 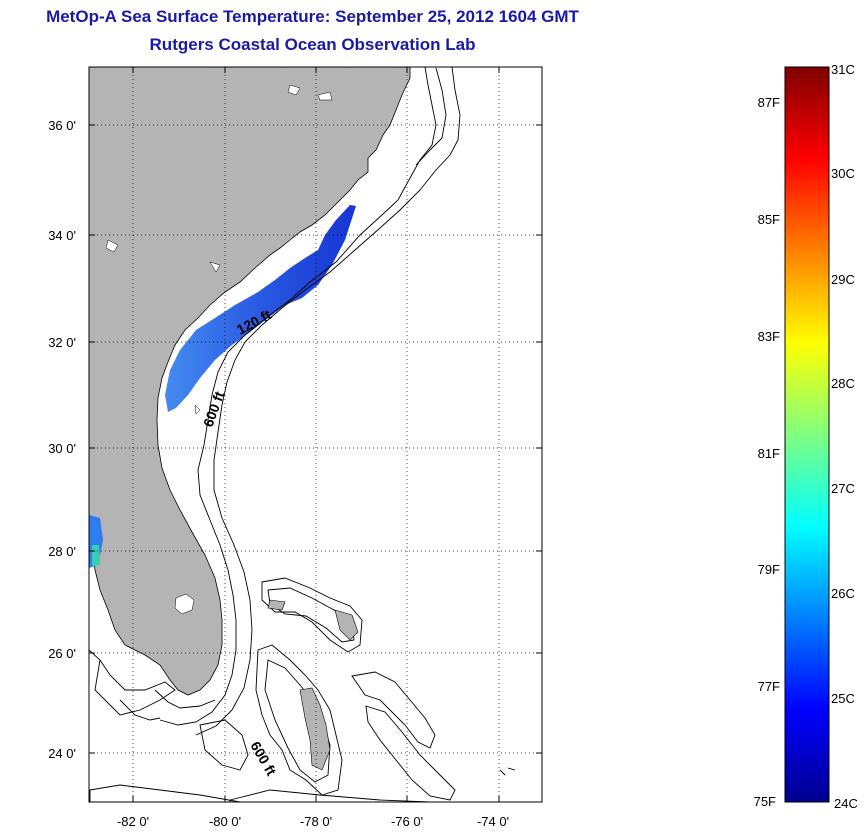 What do you see at coordinates (312, 44) in the screenshot?
I see `map-subtitle: Rutgers Coastal Ocean Observation Lab` at bounding box center [312, 44].